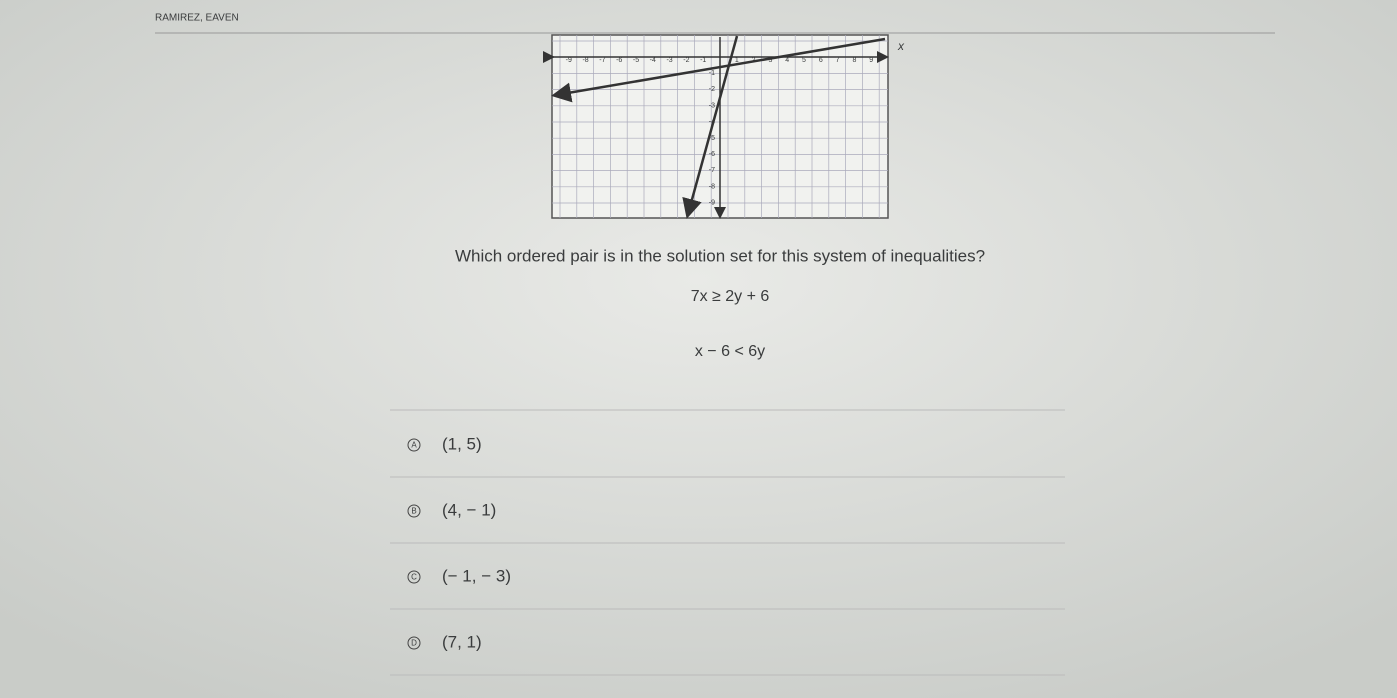 This screenshot has height=698, width=1397. I want to click on y-tick-label: -3, so click(712, 105).